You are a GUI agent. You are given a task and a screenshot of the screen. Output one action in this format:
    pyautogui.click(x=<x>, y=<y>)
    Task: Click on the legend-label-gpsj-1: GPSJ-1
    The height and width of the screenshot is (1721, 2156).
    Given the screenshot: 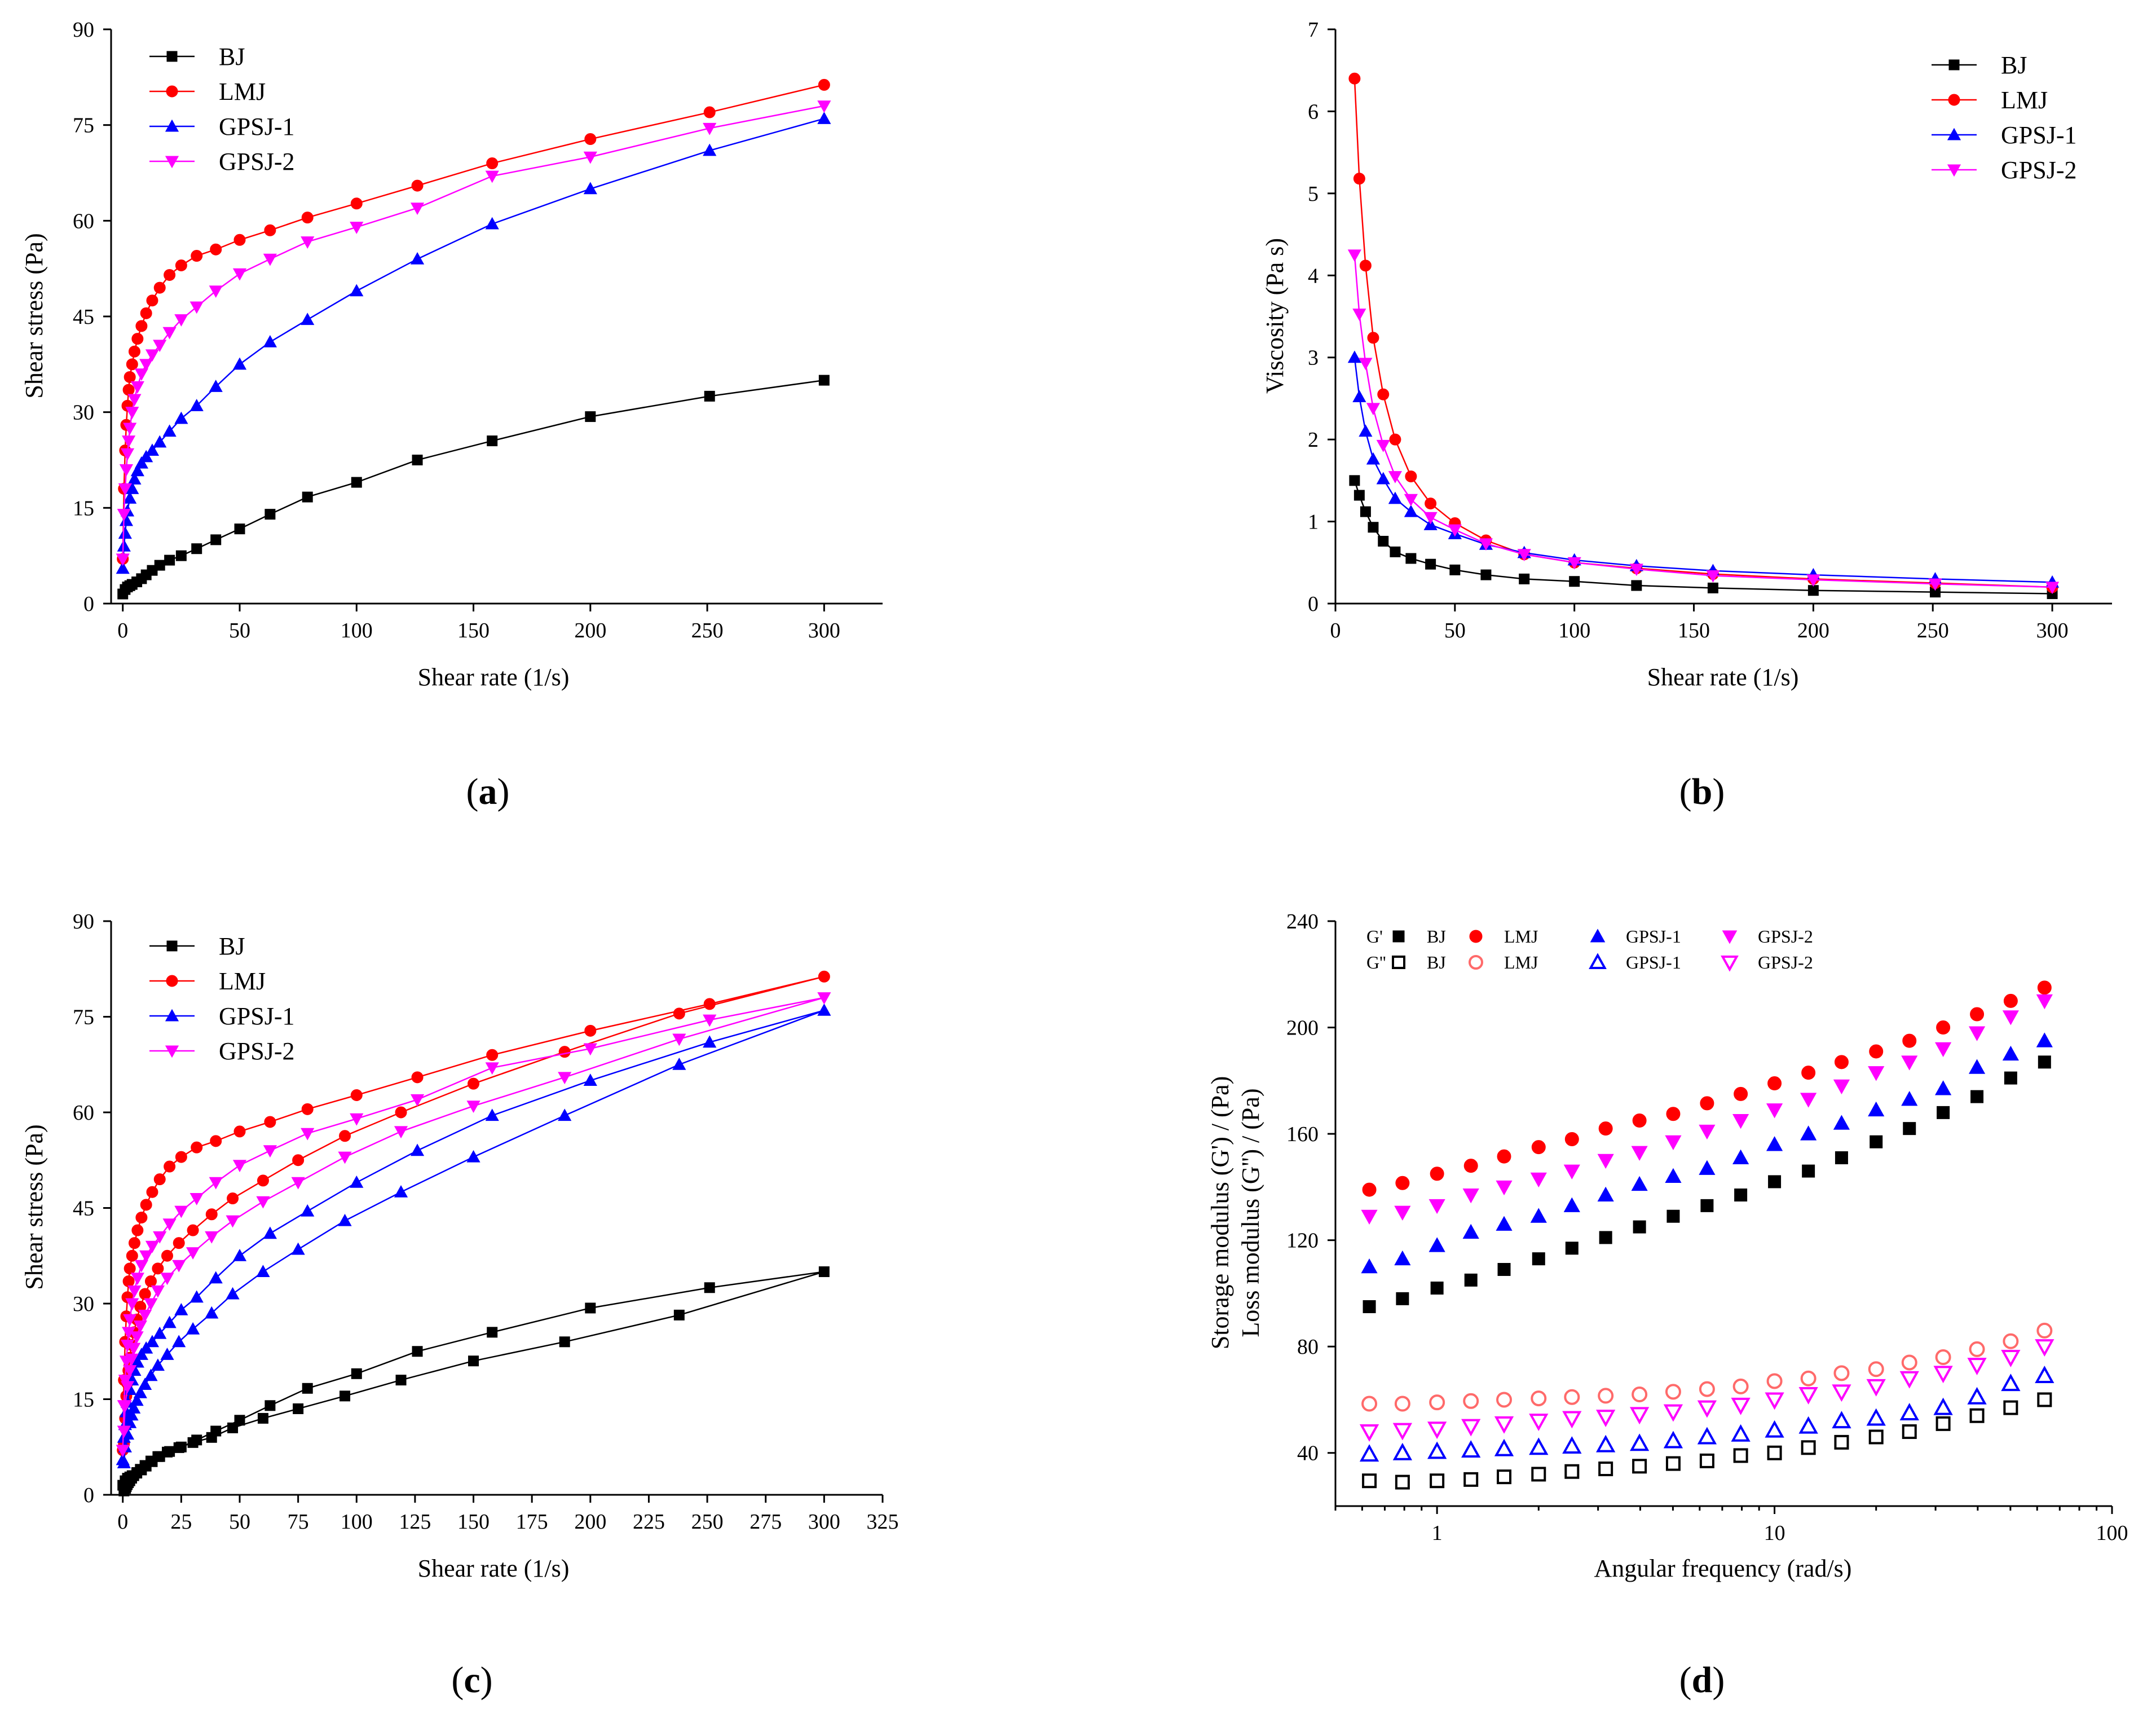 What is the action you would take?
    pyautogui.click(x=257, y=126)
    